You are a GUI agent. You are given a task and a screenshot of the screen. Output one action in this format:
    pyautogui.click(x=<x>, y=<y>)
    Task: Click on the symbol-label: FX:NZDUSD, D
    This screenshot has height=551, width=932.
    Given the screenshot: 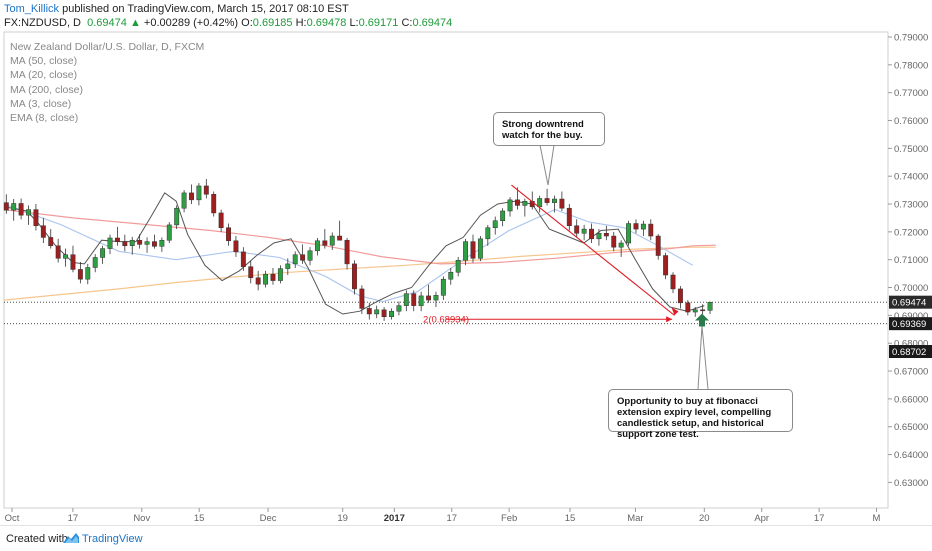 What is the action you would take?
    pyautogui.click(x=42, y=23)
    